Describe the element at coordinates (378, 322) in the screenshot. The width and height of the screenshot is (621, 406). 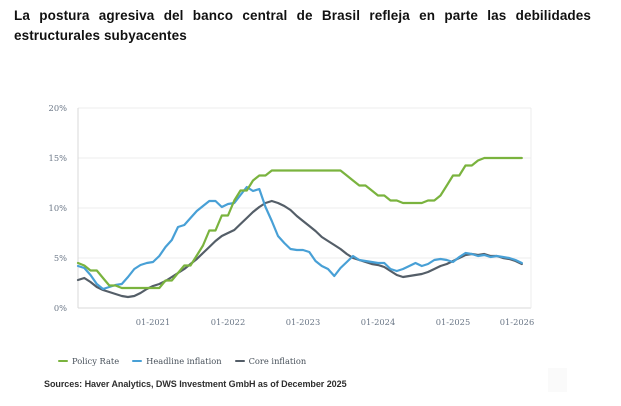
I see `x-tick-label-01-2024: 01-2024` at that location.